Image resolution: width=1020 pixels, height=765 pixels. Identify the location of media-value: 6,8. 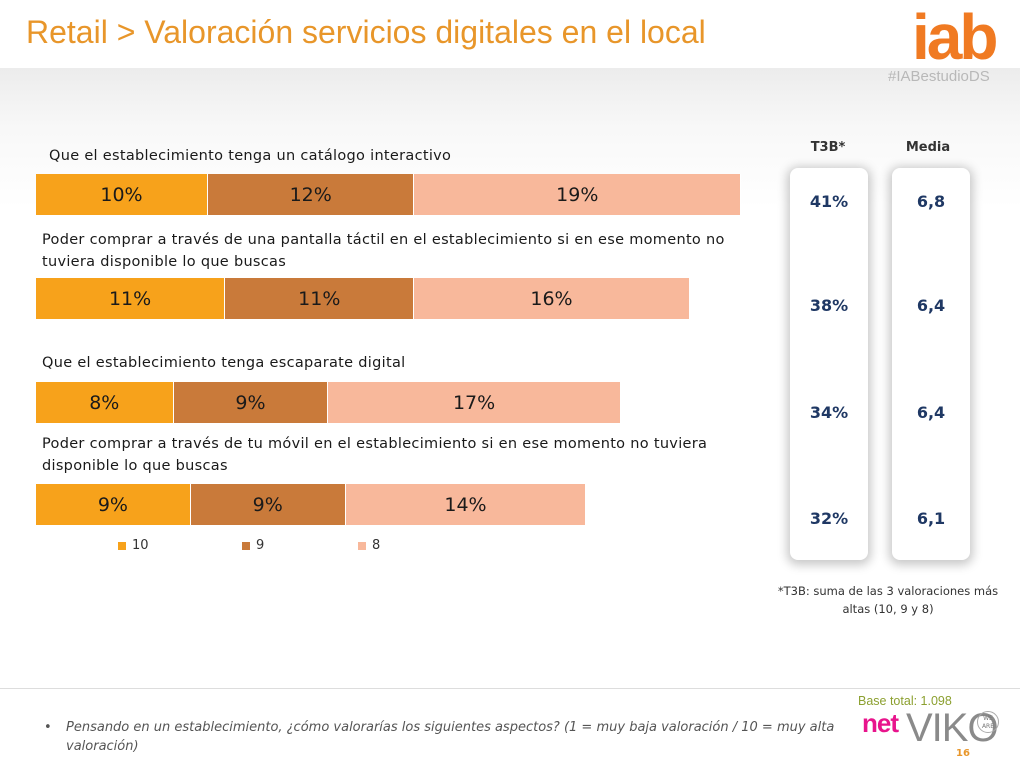
(931, 201).